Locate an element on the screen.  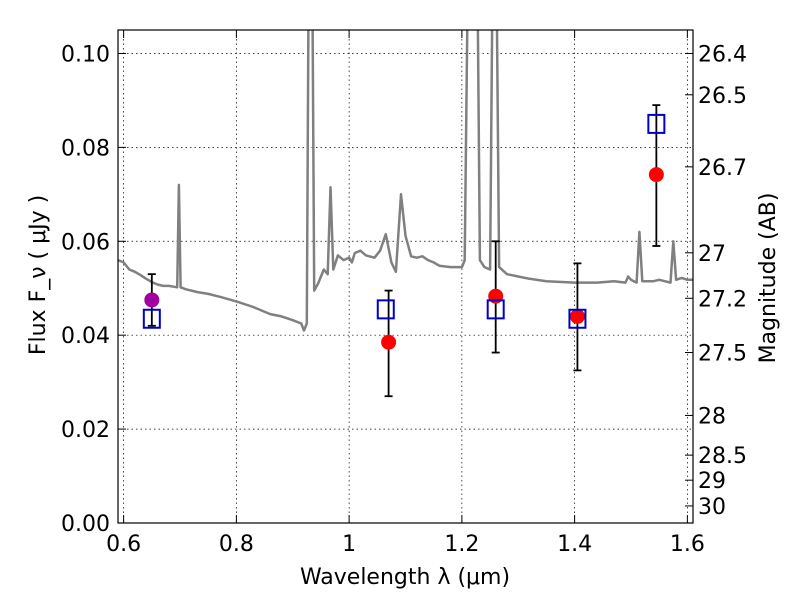
magnitude-tick-label: 28 is located at coordinates (712, 416).